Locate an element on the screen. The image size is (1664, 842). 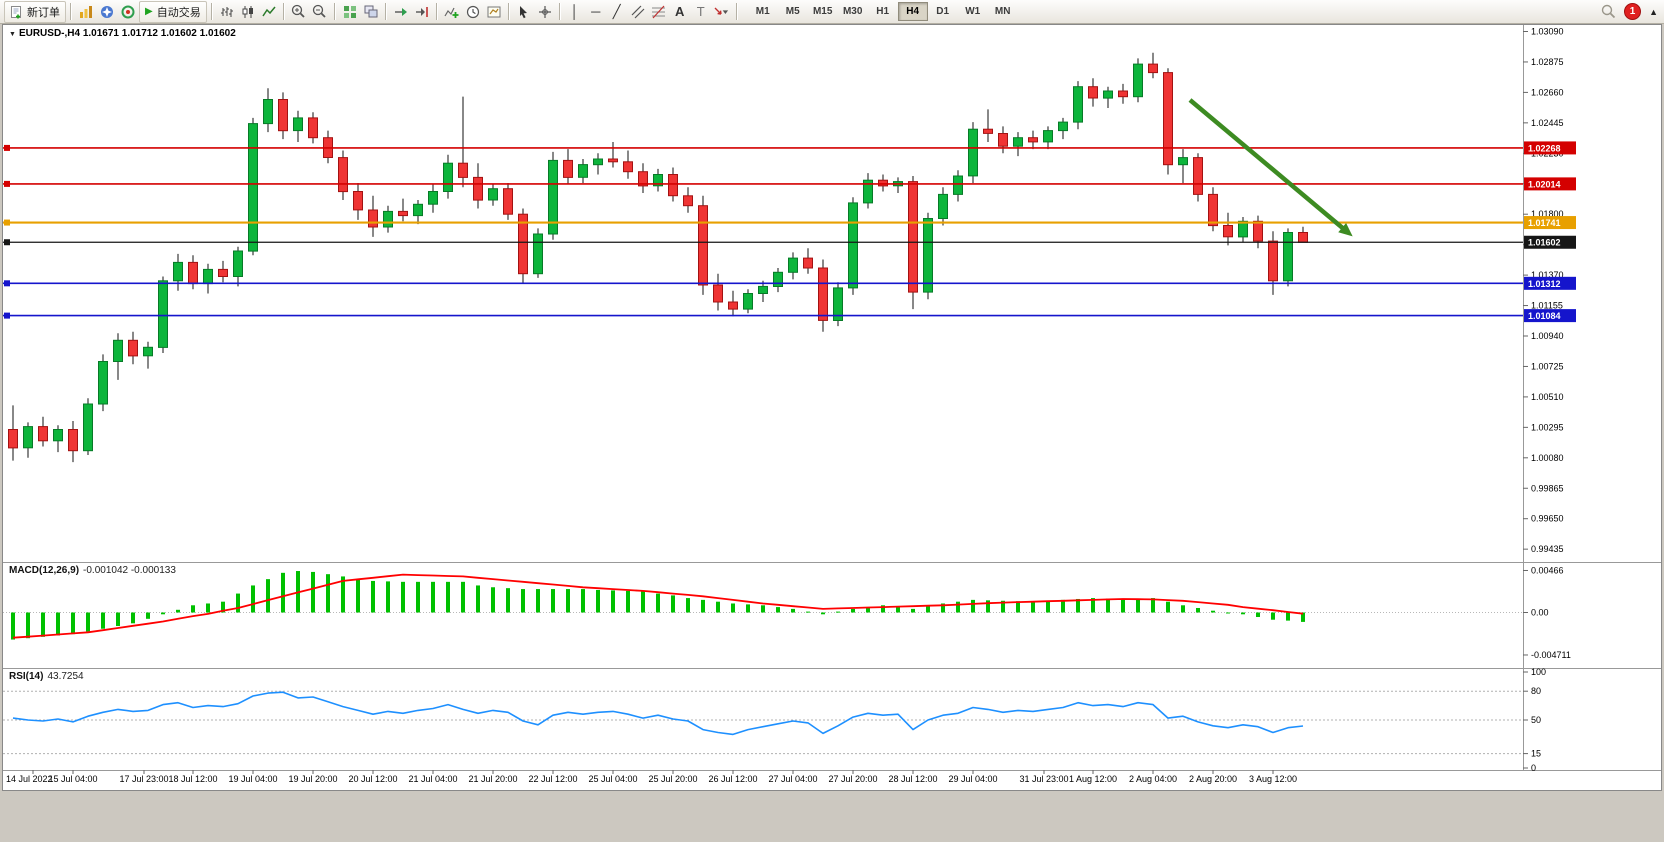
time-axis-label: 20 Jul 12:00 is located at coordinates (372, 779).